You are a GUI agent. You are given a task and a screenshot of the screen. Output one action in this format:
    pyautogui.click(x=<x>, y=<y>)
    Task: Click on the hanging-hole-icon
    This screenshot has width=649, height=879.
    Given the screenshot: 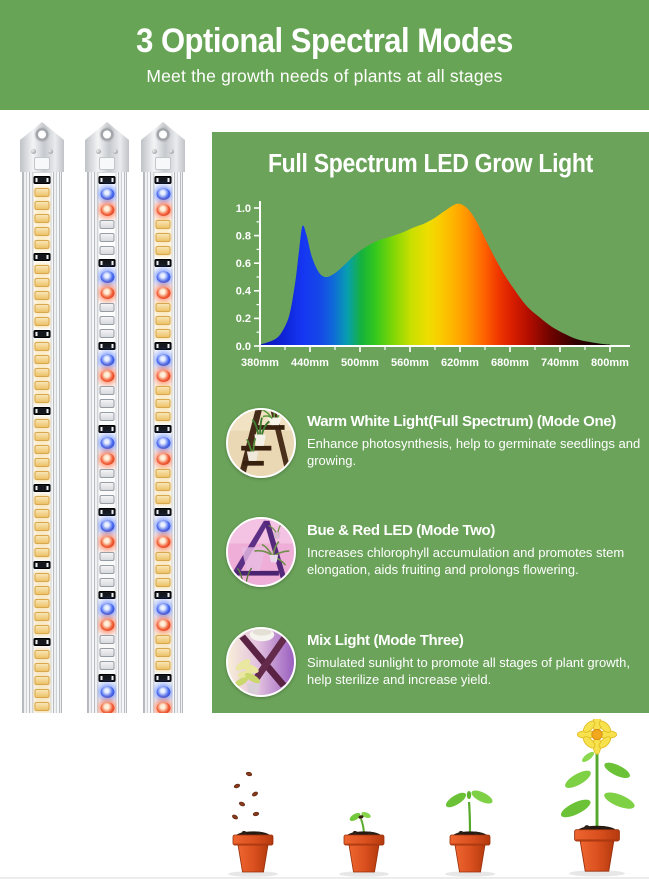 What is the action you would take?
    pyautogui.click(x=42, y=134)
    